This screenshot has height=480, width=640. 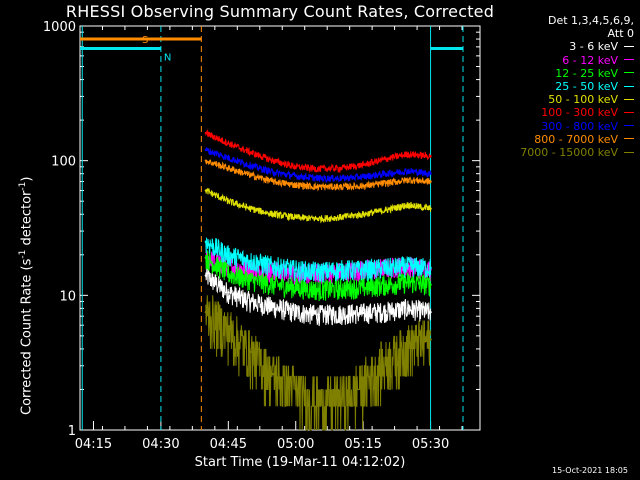 What do you see at coordinates (593, 47) in the screenshot?
I see `legend-entry-label: 3 - 6 keV` at bounding box center [593, 47].